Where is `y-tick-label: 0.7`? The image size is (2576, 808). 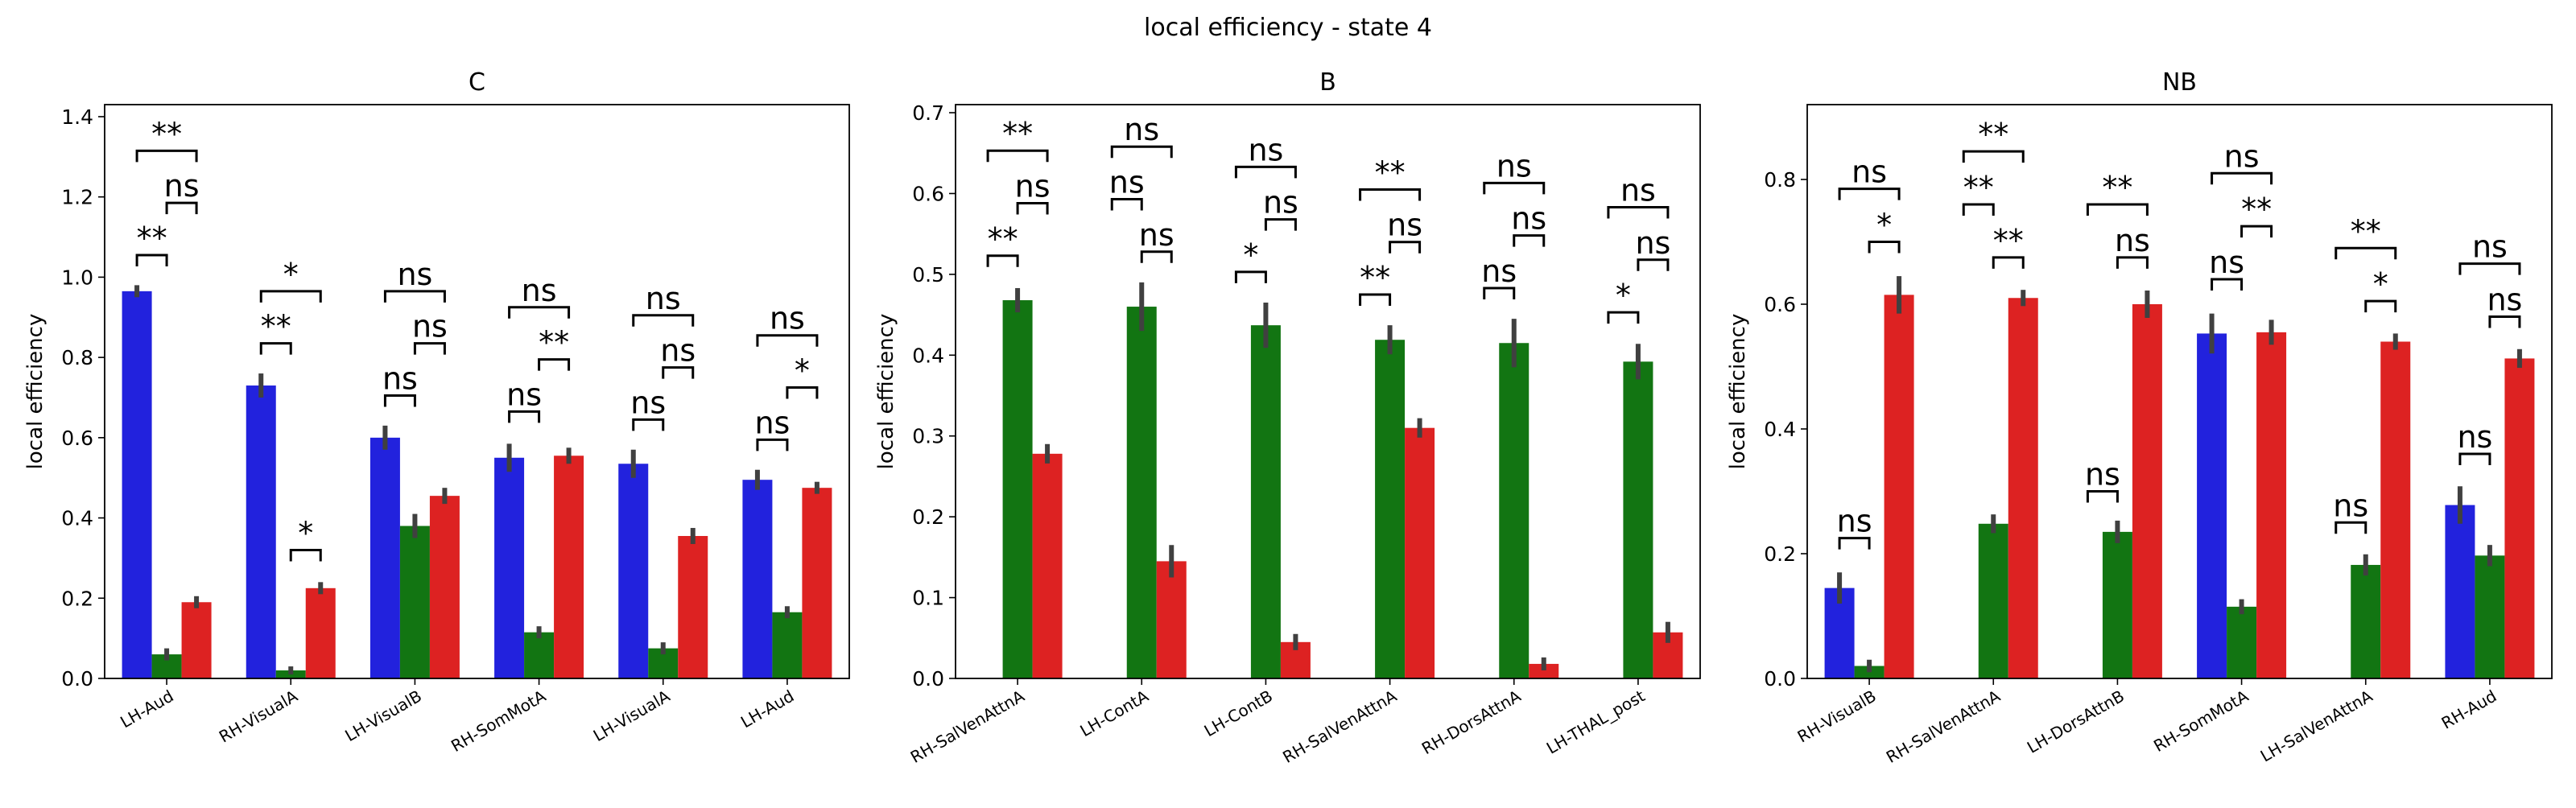
y-tick-label: 0.7 is located at coordinates (928, 113).